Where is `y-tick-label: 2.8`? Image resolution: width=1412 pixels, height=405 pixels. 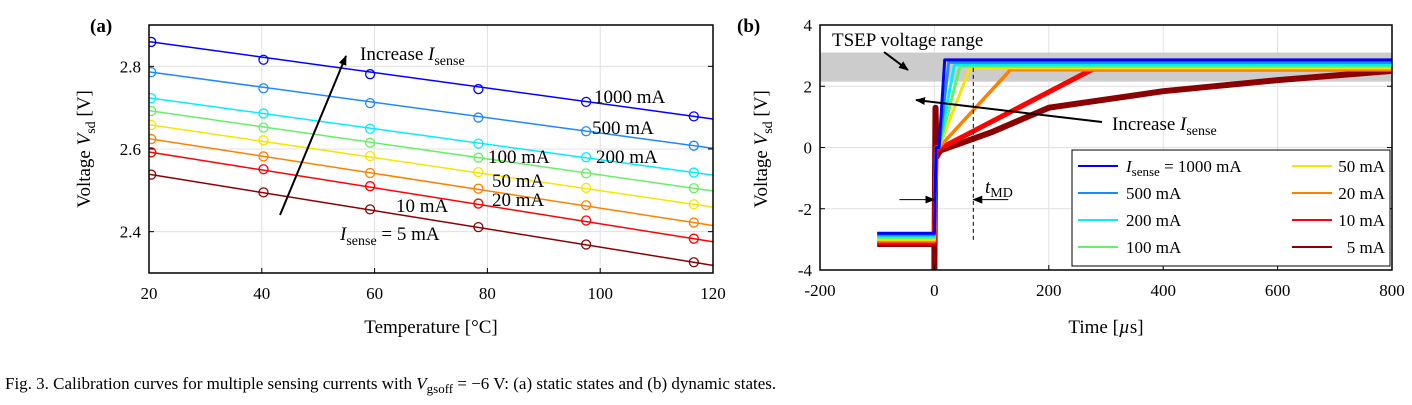 y-tick-label: 2.8 is located at coordinates (130, 66).